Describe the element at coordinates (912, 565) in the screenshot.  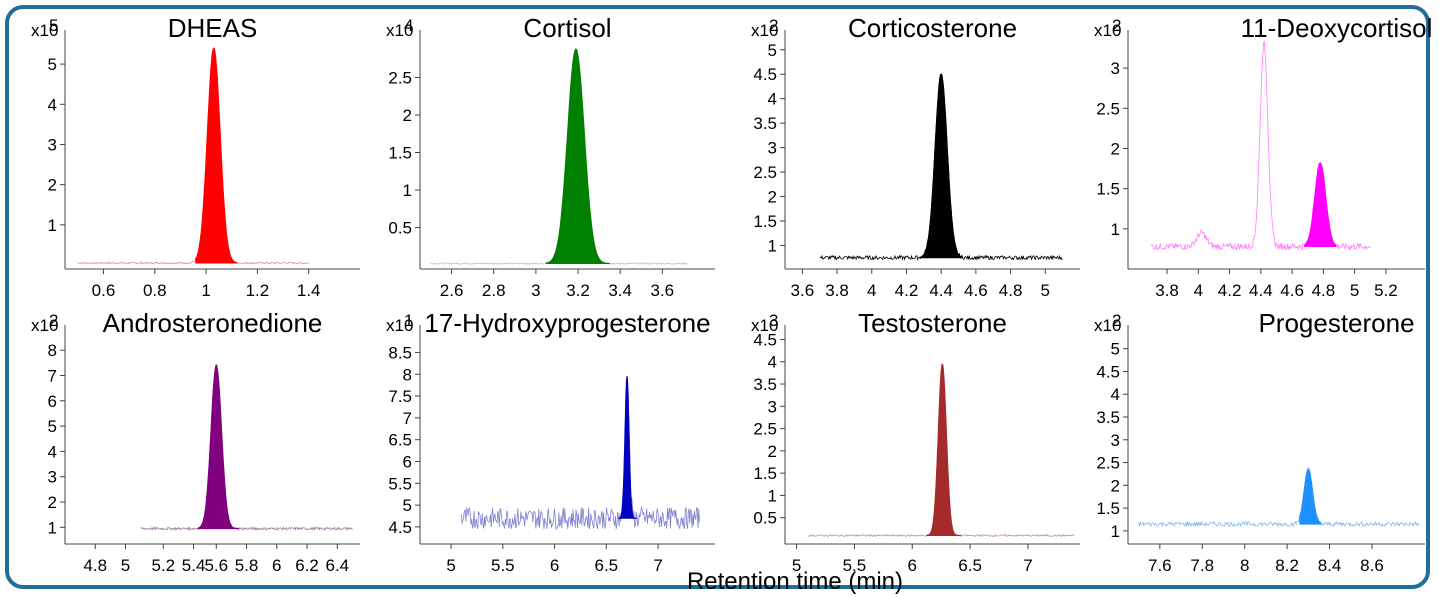
I see `x-tick-label: 6` at that location.